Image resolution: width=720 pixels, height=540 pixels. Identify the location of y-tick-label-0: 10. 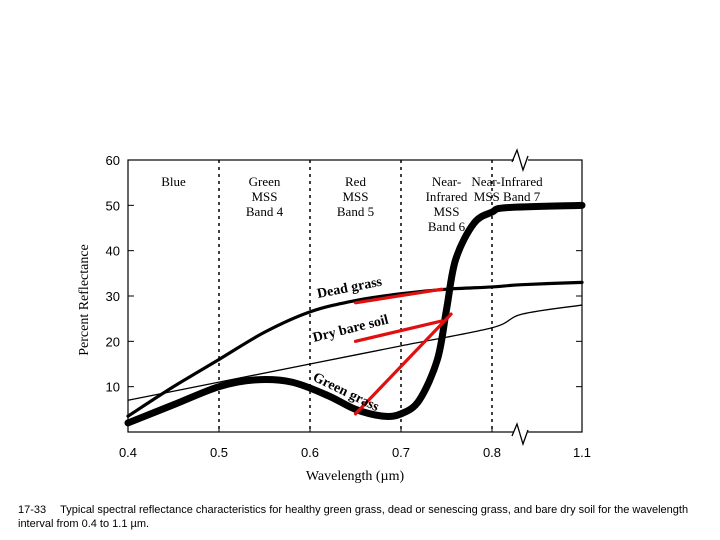
(113, 387).